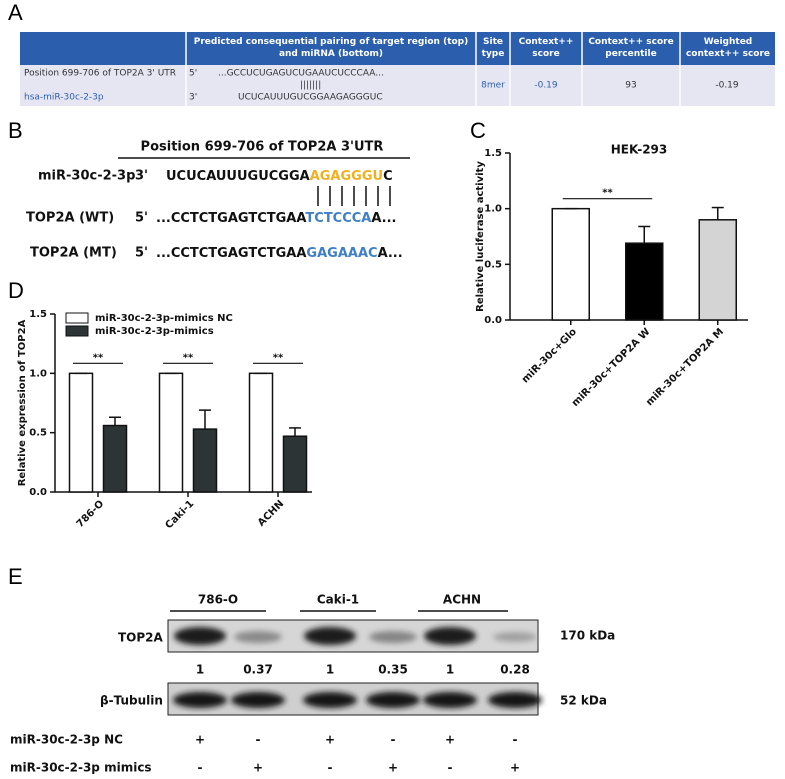 The height and width of the screenshot is (779, 785). Describe the element at coordinates (22, 402) in the screenshot. I see `y-axis-label: Relative expression of TOP2A` at that location.